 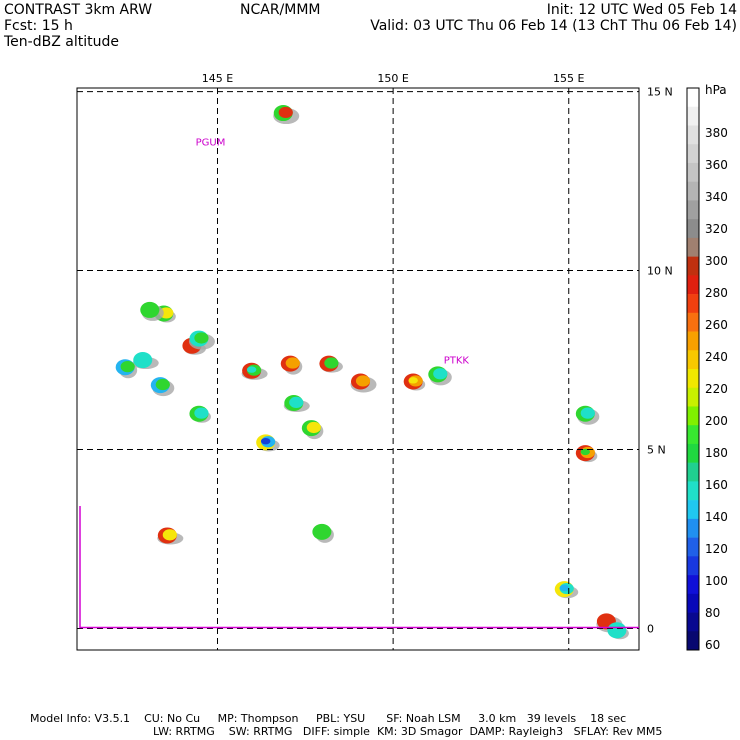 I want to click on organization: NCAR/MMM, so click(x=280, y=10).